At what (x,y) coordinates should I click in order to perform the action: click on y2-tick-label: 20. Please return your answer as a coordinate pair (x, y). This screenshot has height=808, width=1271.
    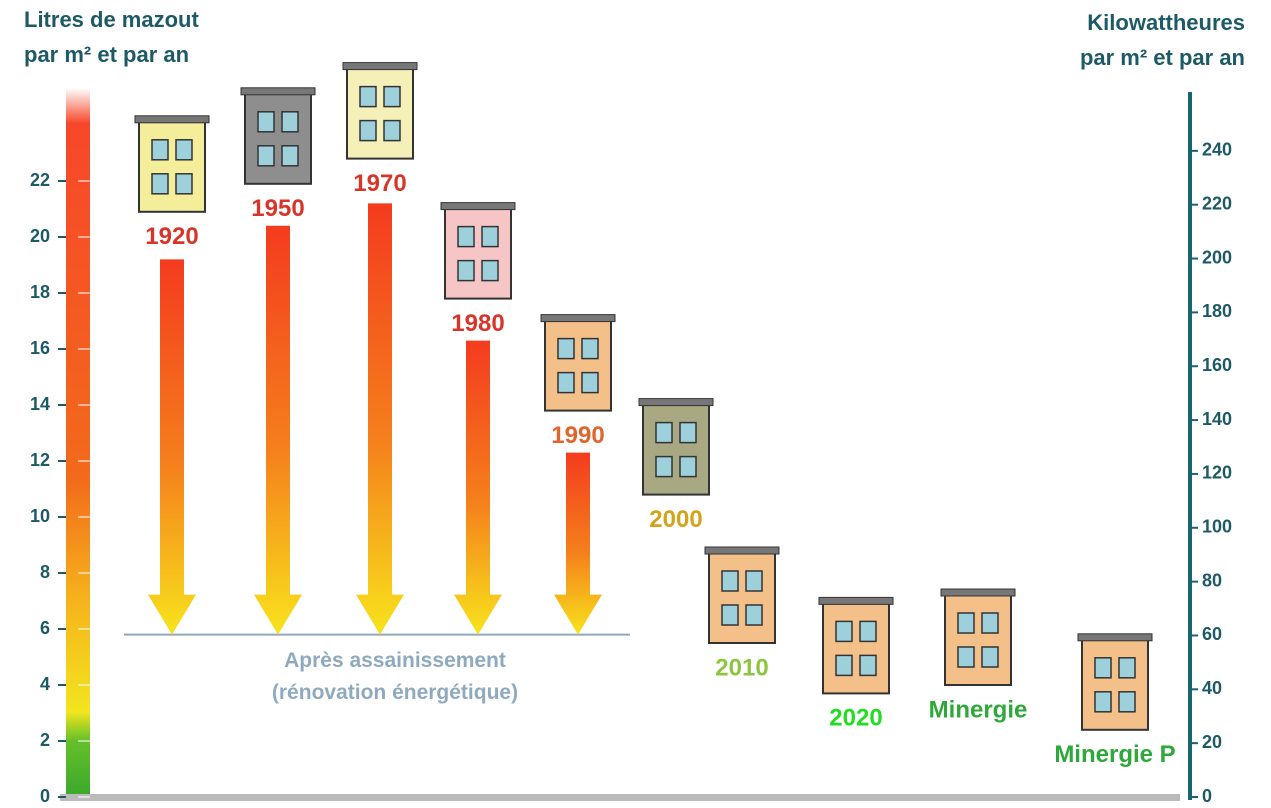
    Looking at the image, I should click on (1212, 742).